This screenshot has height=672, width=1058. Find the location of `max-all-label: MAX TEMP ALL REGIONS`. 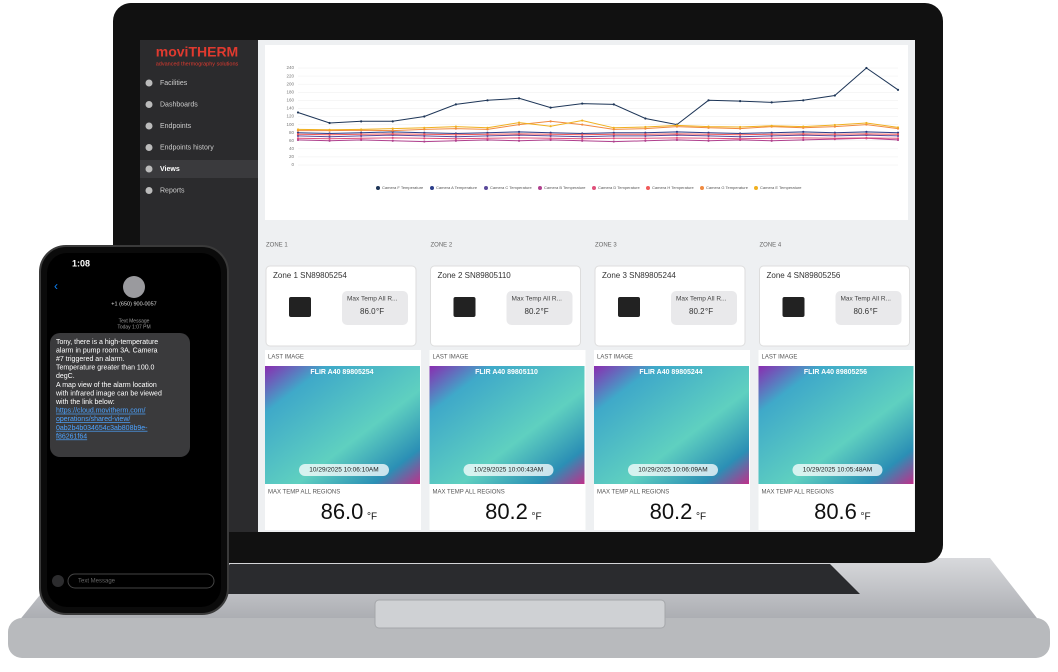

max-all-label: MAX TEMP ALL REGIONS is located at coordinates (633, 493).